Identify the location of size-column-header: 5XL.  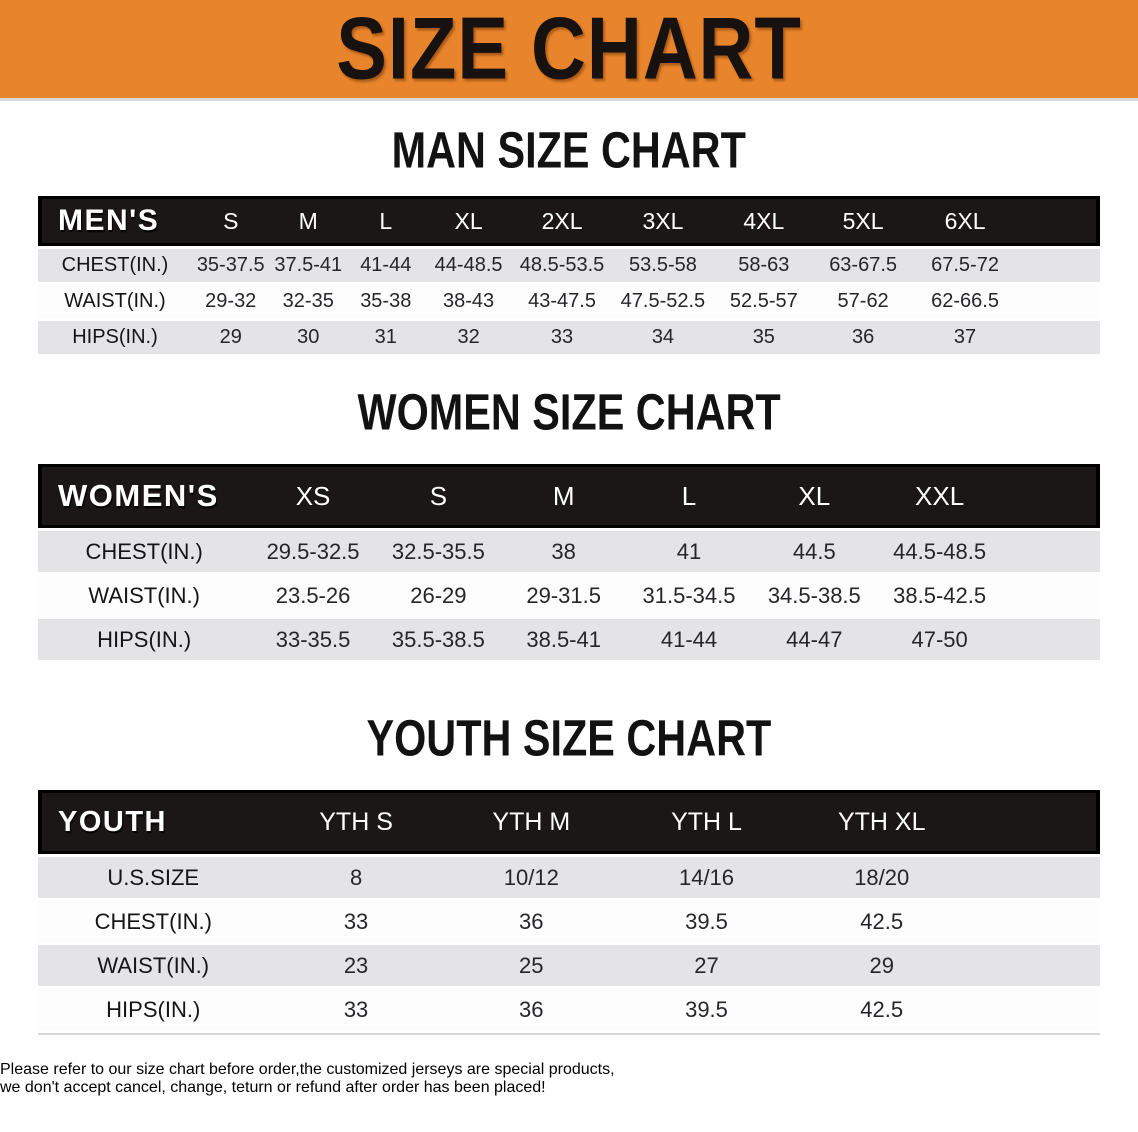
(863, 221).